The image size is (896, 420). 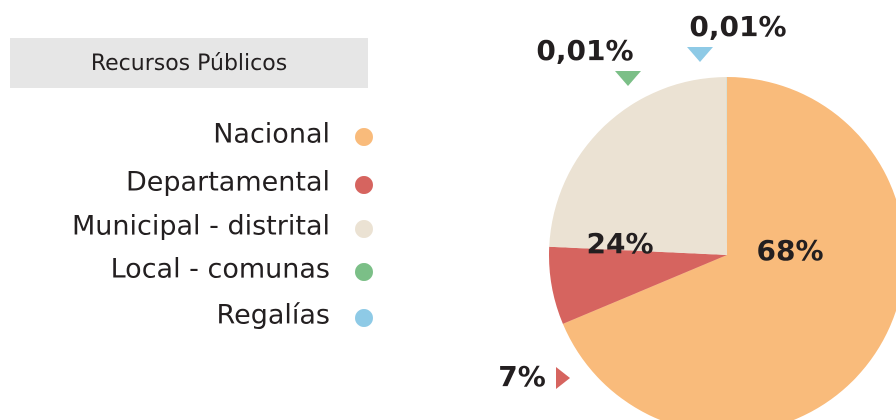 What do you see at coordinates (201, 226) in the screenshot?
I see `legend-label: Municipal - distrital` at bounding box center [201, 226].